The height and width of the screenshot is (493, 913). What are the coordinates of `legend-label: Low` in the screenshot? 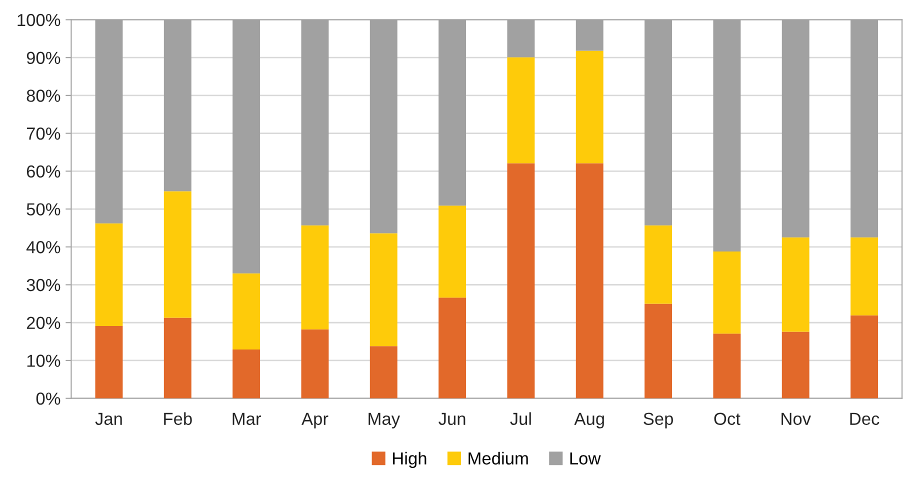 It's located at (585, 458).